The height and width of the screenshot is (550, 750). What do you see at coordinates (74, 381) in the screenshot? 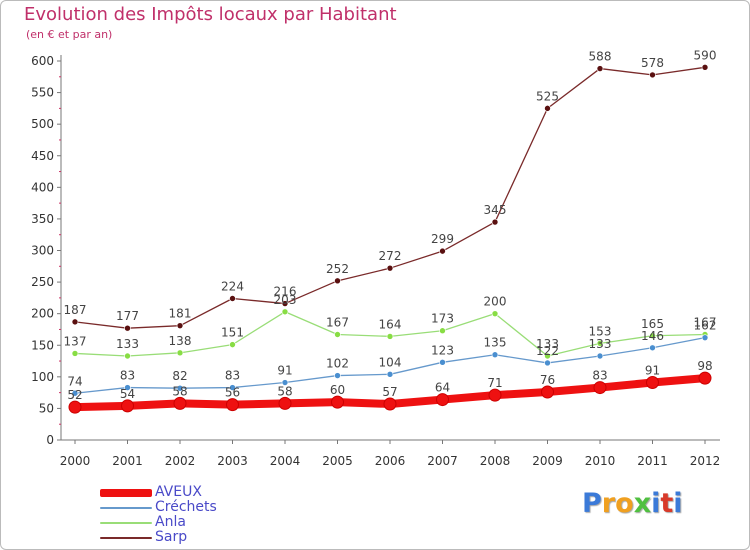
I see `data-label: 74` at bounding box center [74, 381].